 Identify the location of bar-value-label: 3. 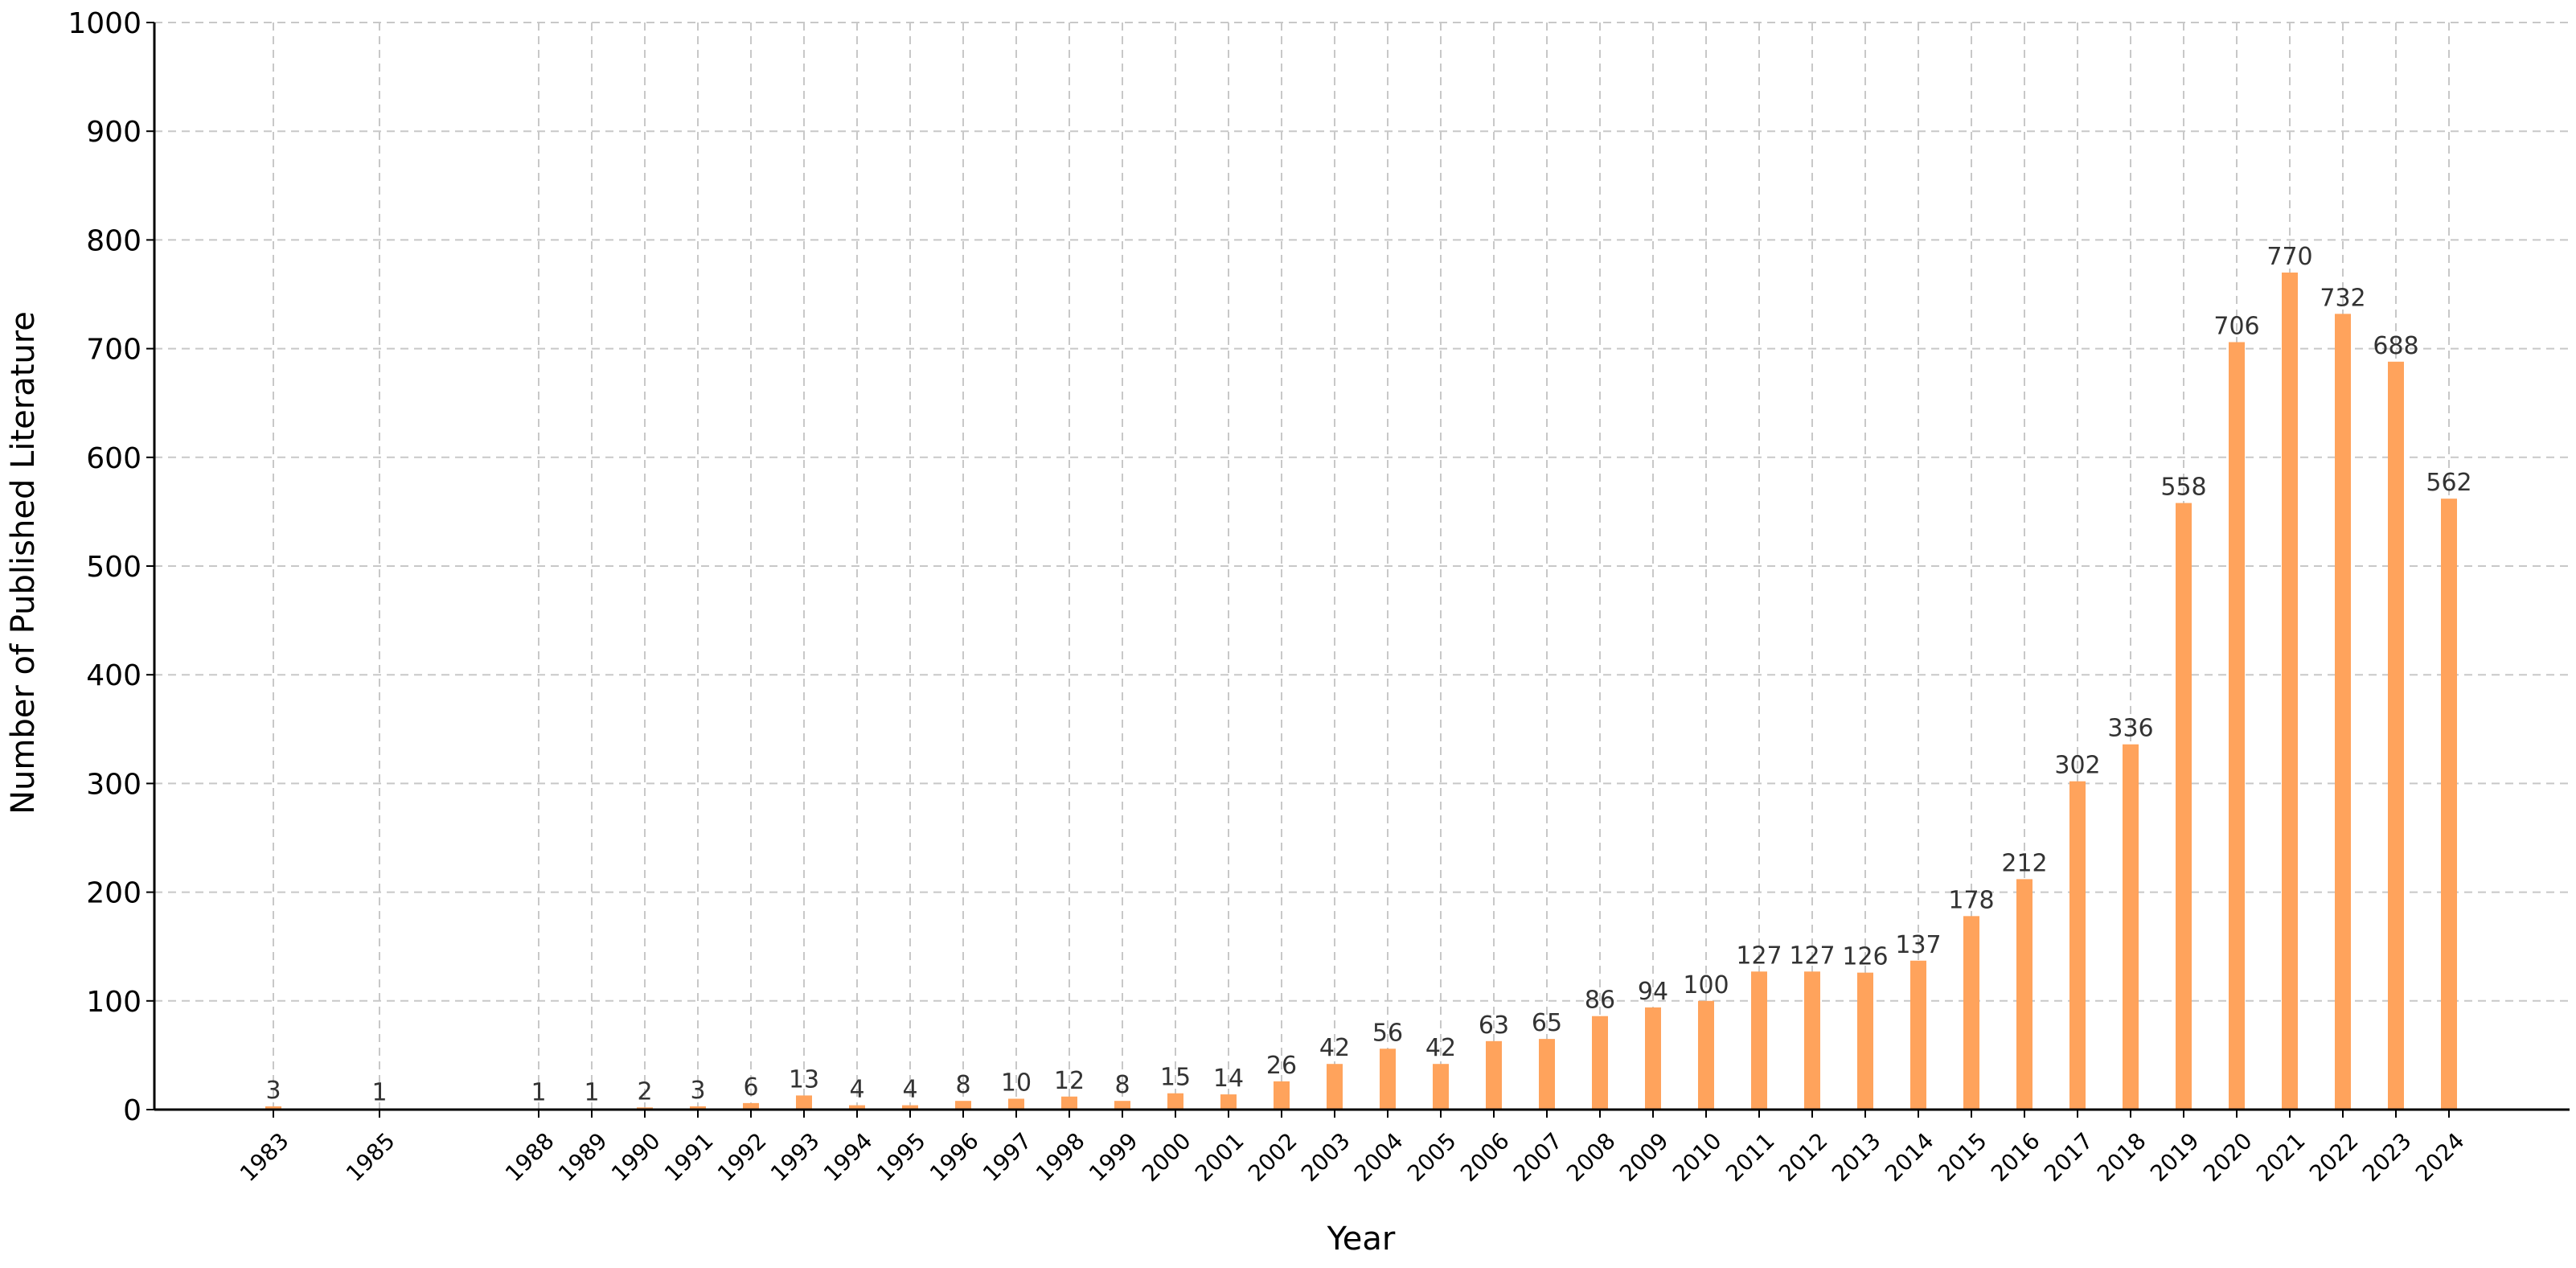
(273, 1091).